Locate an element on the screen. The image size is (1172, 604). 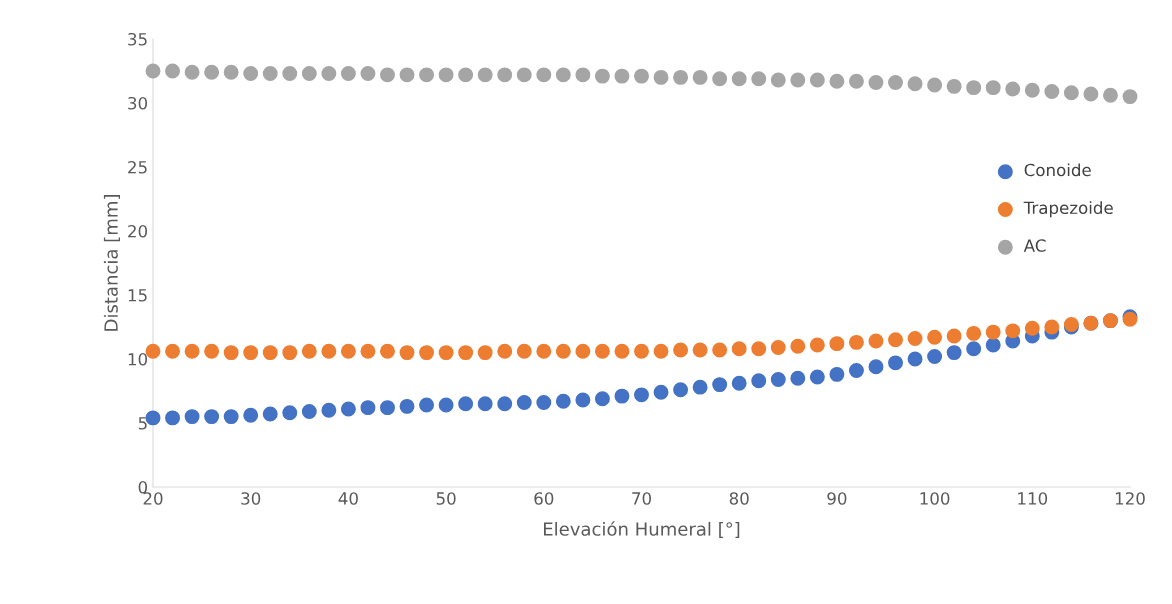
x-tick-label: 50 is located at coordinates (446, 498).